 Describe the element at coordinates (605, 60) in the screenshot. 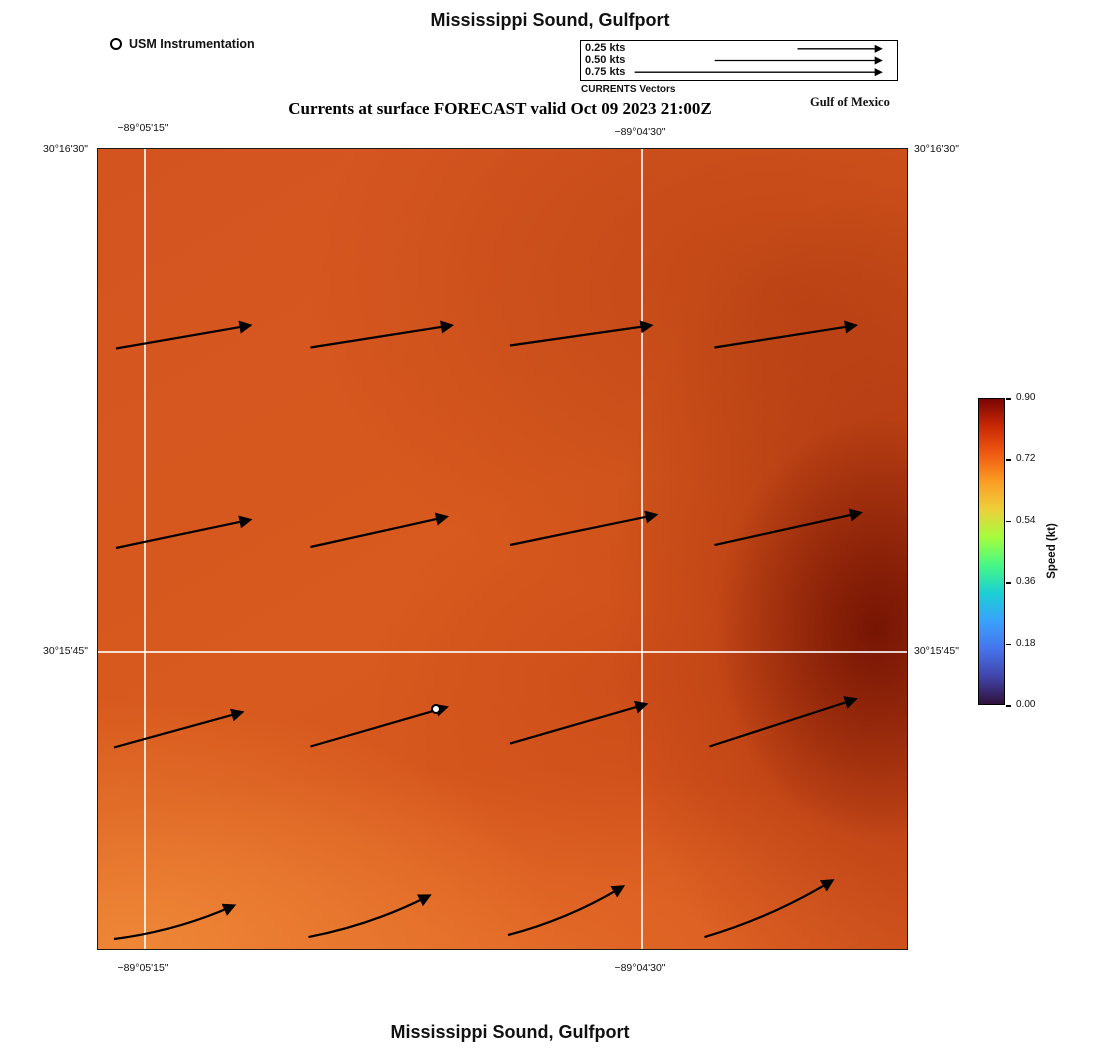

I see `vector-legend-label-050: 0.50 kts` at that location.